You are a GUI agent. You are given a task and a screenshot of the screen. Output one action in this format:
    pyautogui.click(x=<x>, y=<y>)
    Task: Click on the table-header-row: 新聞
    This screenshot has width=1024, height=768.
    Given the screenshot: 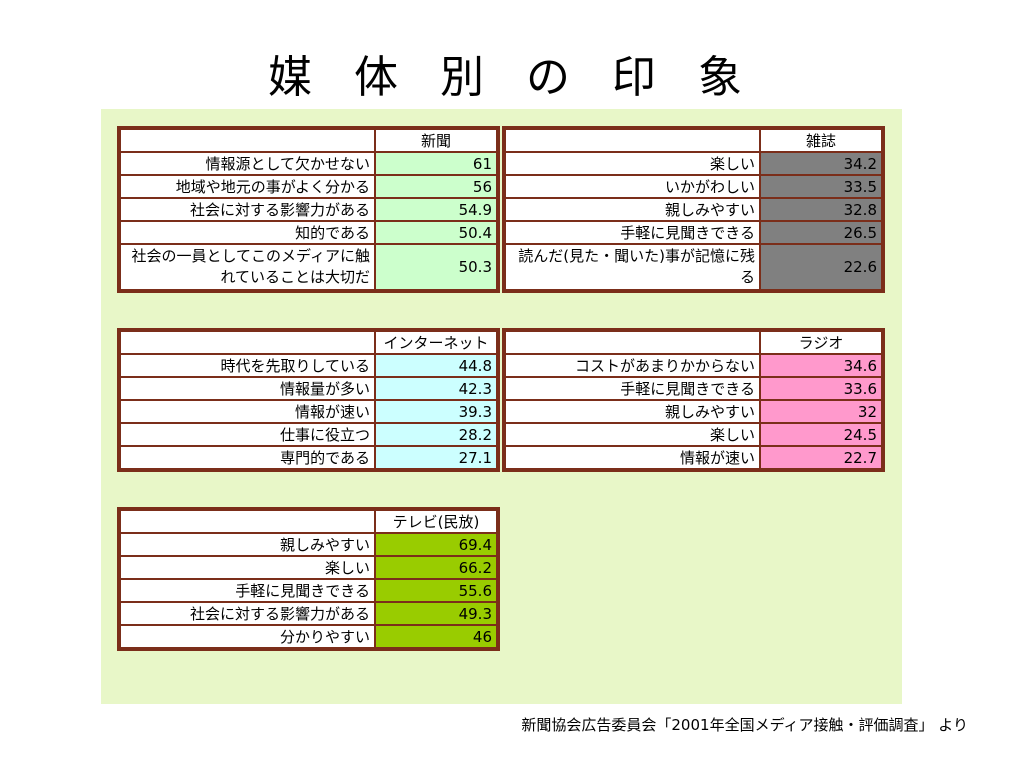 What is the action you would take?
    pyautogui.click(x=308, y=140)
    